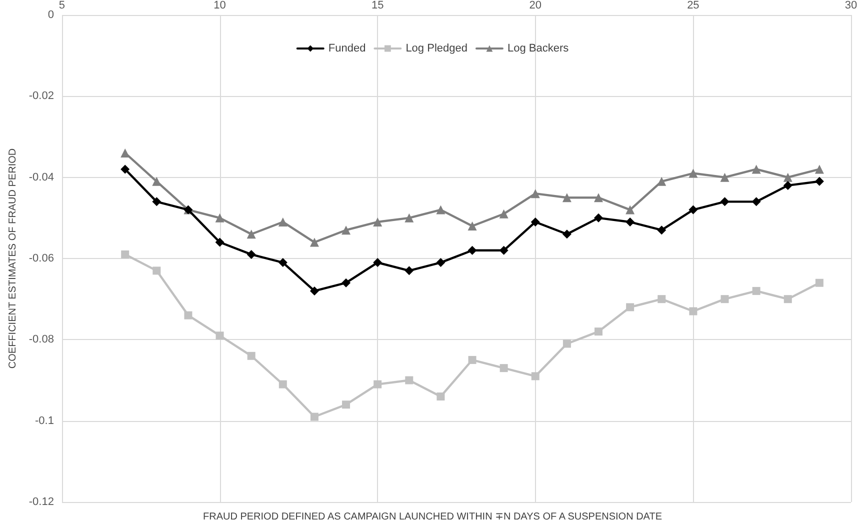 The width and height of the screenshot is (865, 529). What do you see at coordinates (437, 48) in the screenshot?
I see `legend-label: Log Pledged` at bounding box center [437, 48].